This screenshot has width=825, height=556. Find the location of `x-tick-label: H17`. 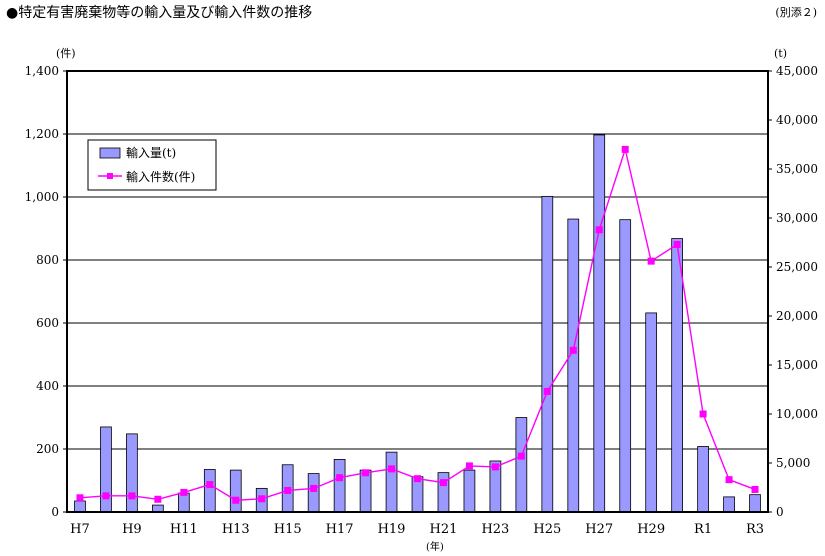

x-tick-label: H17 is located at coordinates (340, 529).